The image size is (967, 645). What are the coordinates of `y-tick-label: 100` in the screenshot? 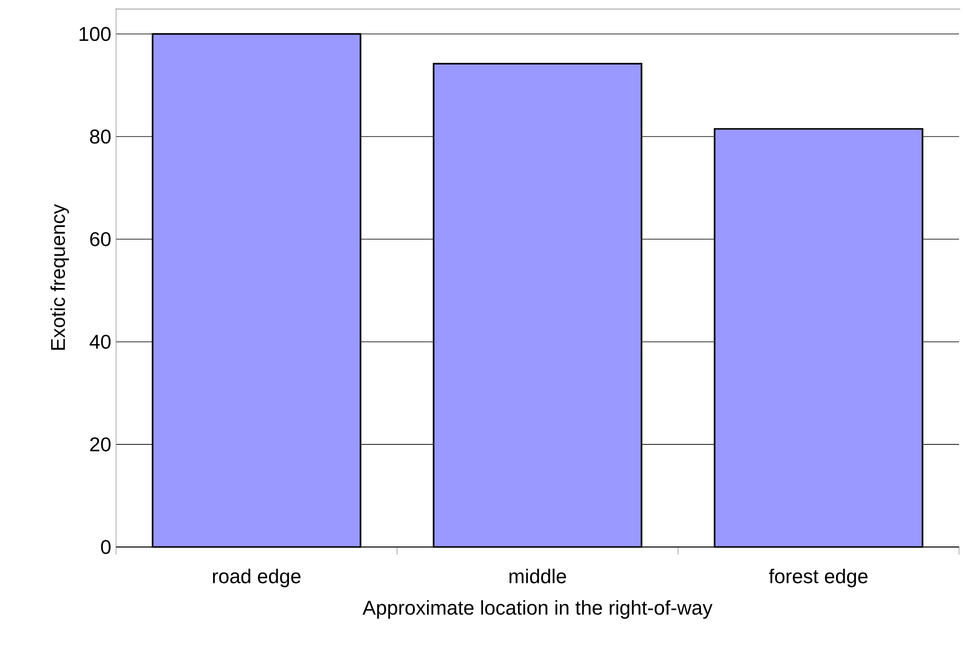 It's located at (95, 34).